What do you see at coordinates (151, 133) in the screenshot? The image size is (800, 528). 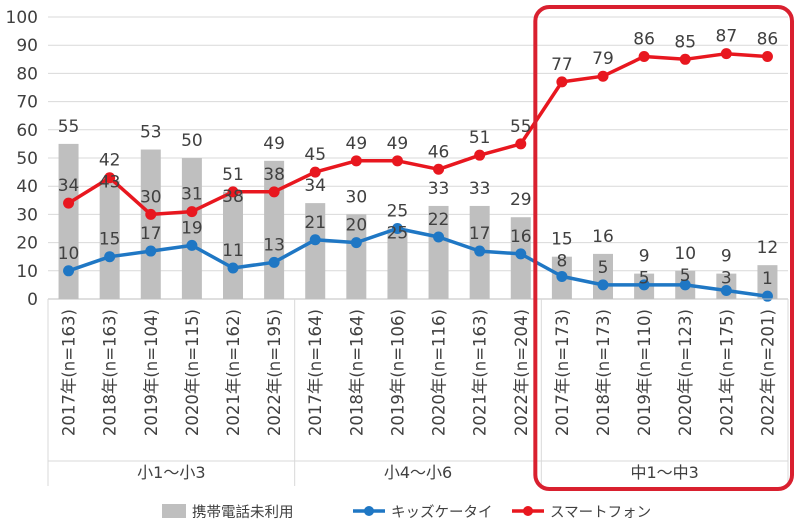 I see `bar-value-label: 53` at bounding box center [151, 133].